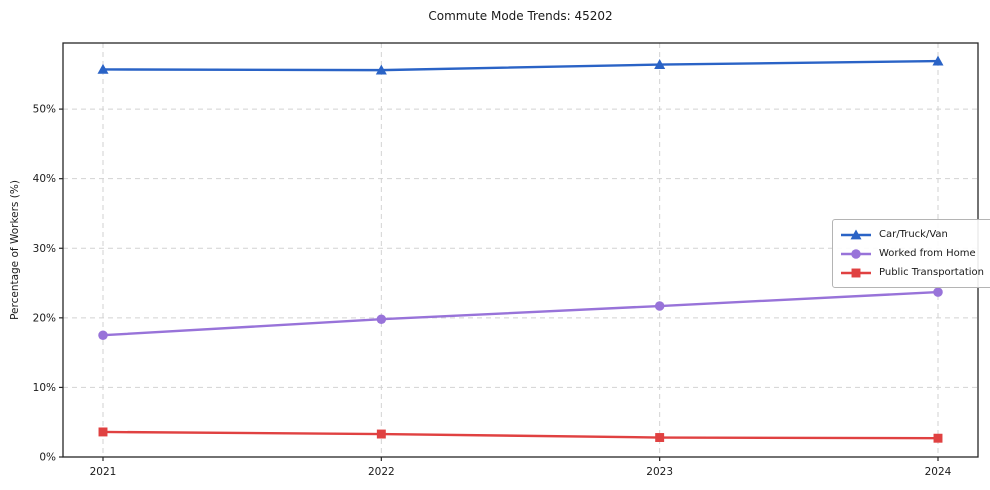  I want to click on legend-item: Public Transportation, so click(912, 272).